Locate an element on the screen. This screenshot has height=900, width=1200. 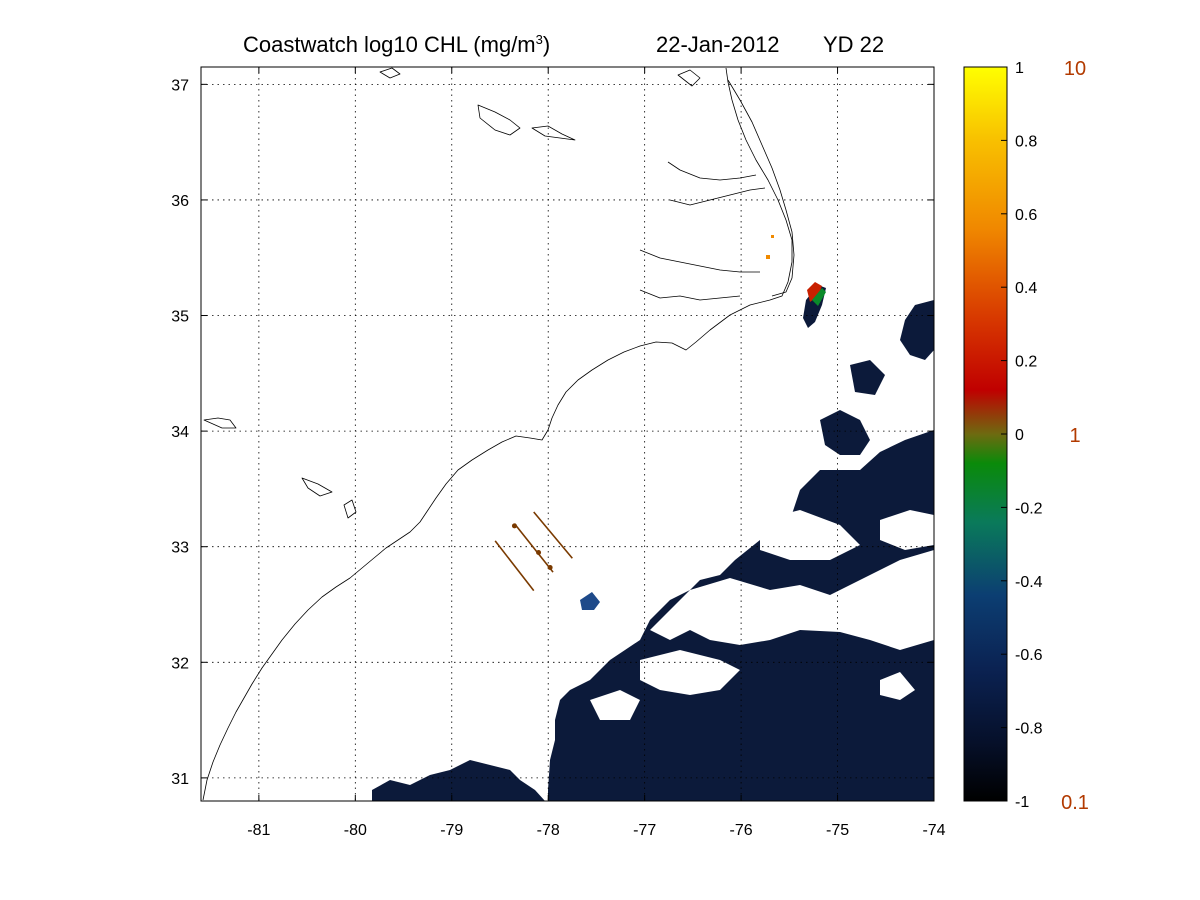
colorbar-tick-label: -0.4 is located at coordinates (1029, 582).